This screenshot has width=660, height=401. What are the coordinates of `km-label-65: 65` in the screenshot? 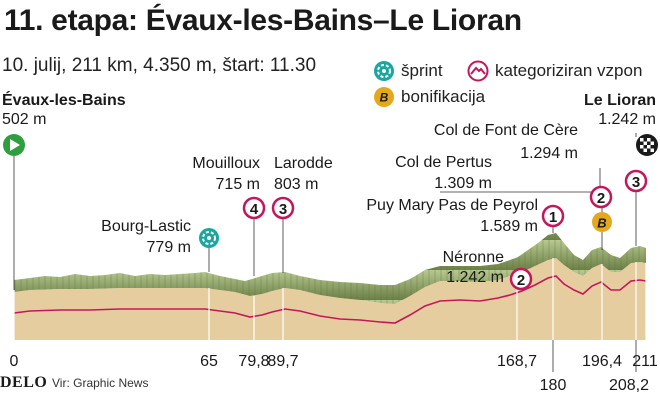 It's located at (209, 361).